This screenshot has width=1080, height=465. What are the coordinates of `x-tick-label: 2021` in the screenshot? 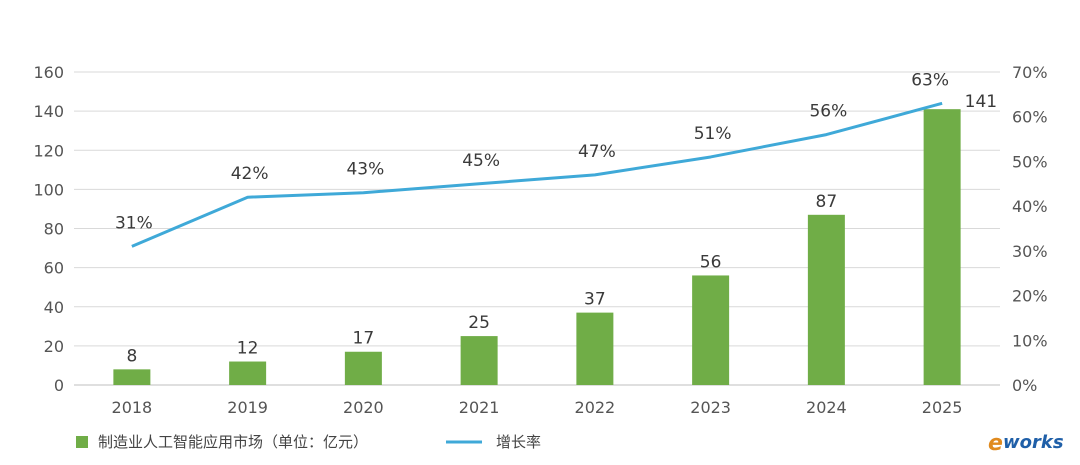 It's located at (479, 407).